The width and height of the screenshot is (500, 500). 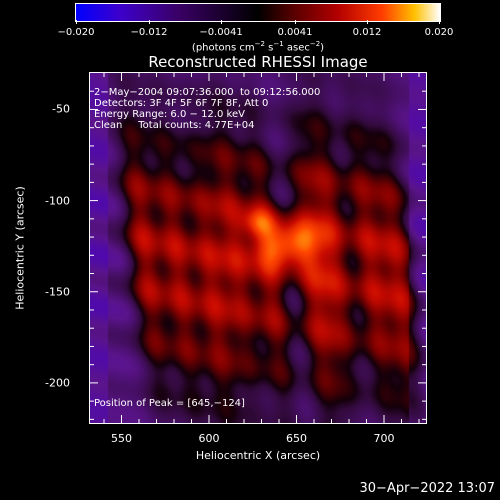 I want to click on x-tick-label: 600, so click(x=209, y=438).